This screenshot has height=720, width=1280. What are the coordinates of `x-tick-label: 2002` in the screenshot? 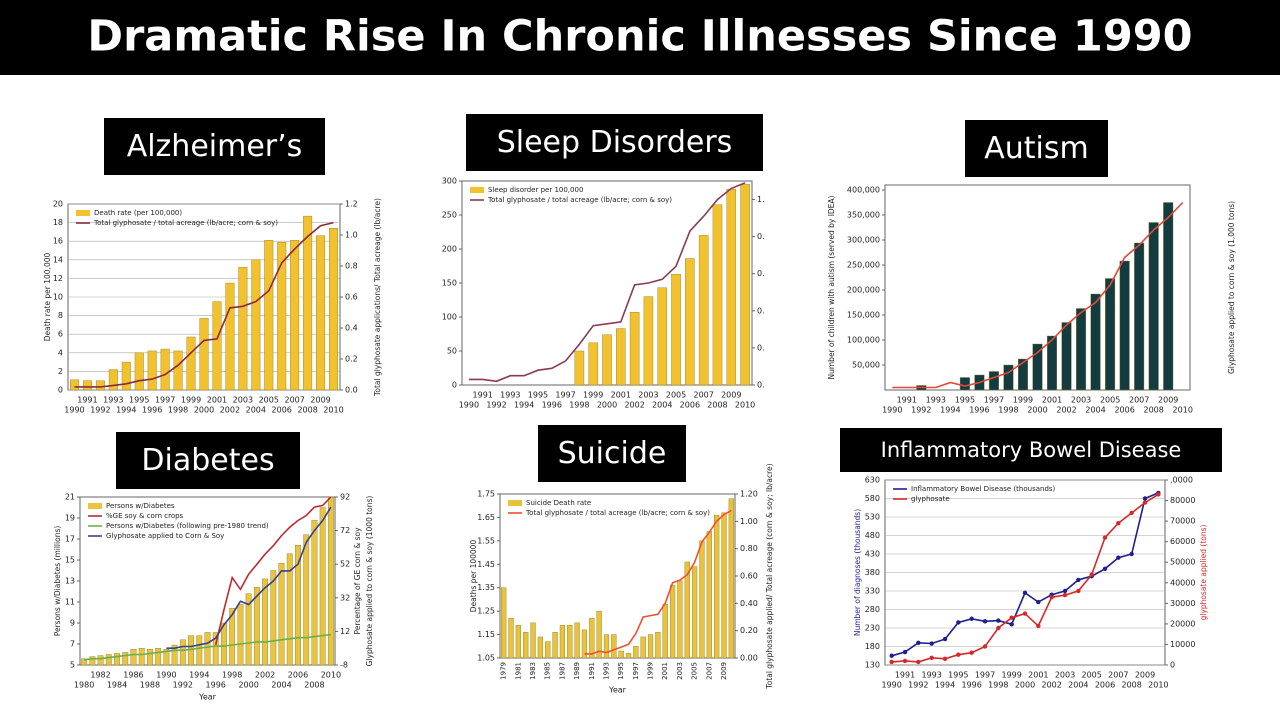 It's located at (1066, 410).